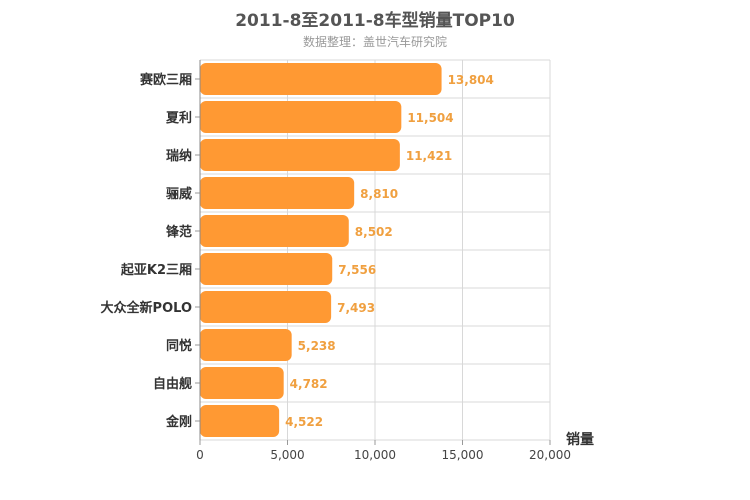  What do you see at coordinates (179, 156) in the screenshot?
I see `category-label: 瑞纳` at bounding box center [179, 156].